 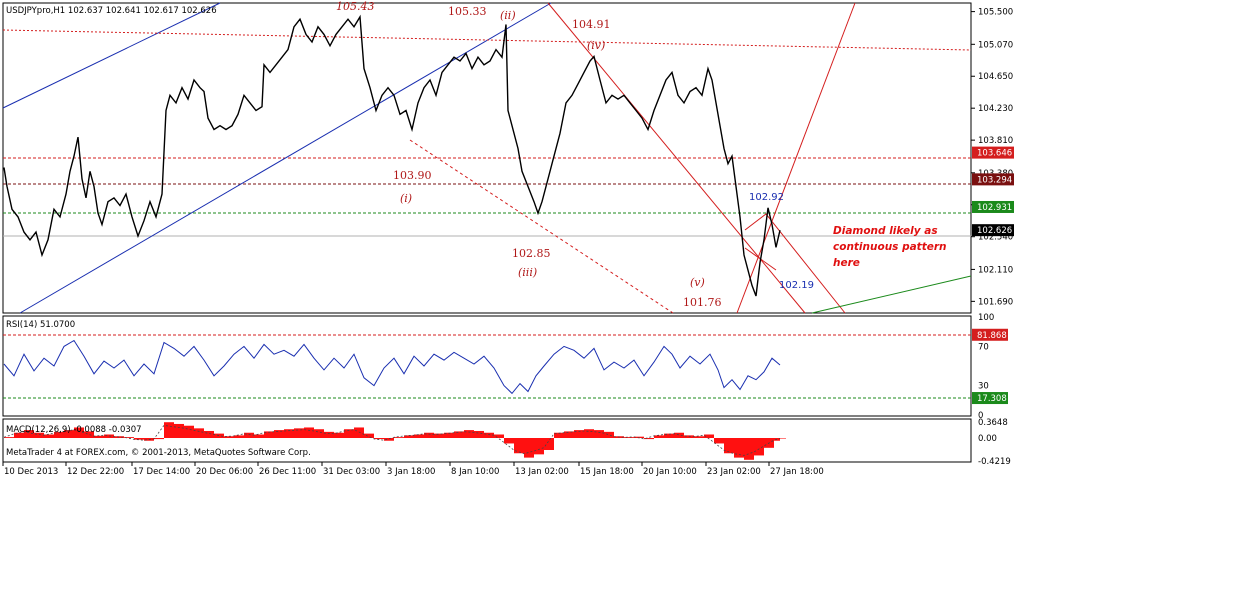 What do you see at coordinates (734, 472) in the screenshot?
I see `time-tick-label: 23 Jan 02:00` at bounding box center [734, 472].